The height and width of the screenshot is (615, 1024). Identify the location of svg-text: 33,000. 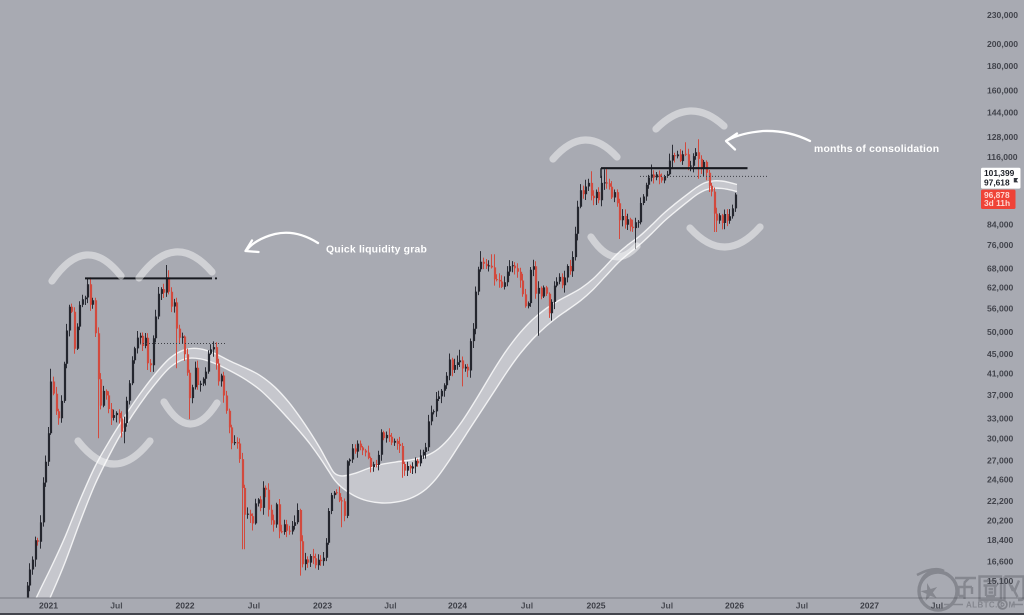
(1000, 419).